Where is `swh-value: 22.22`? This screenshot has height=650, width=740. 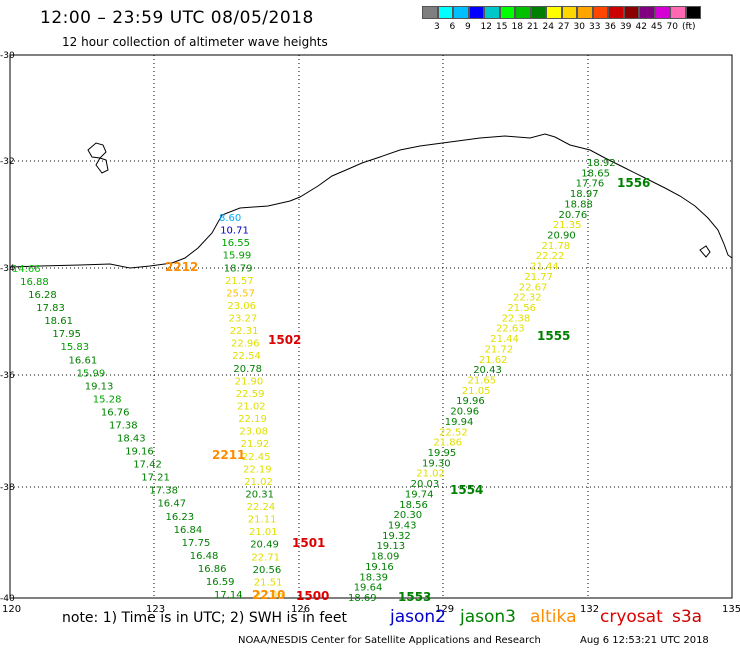
swh-value: 22.22 is located at coordinates (550, 256).